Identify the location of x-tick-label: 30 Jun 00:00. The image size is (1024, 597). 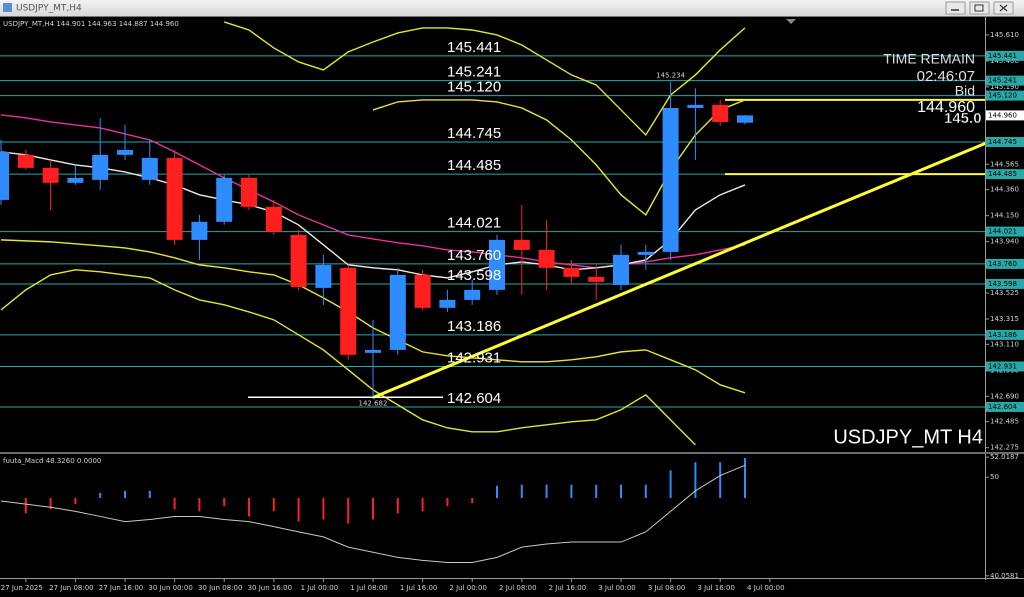
(170, 588).